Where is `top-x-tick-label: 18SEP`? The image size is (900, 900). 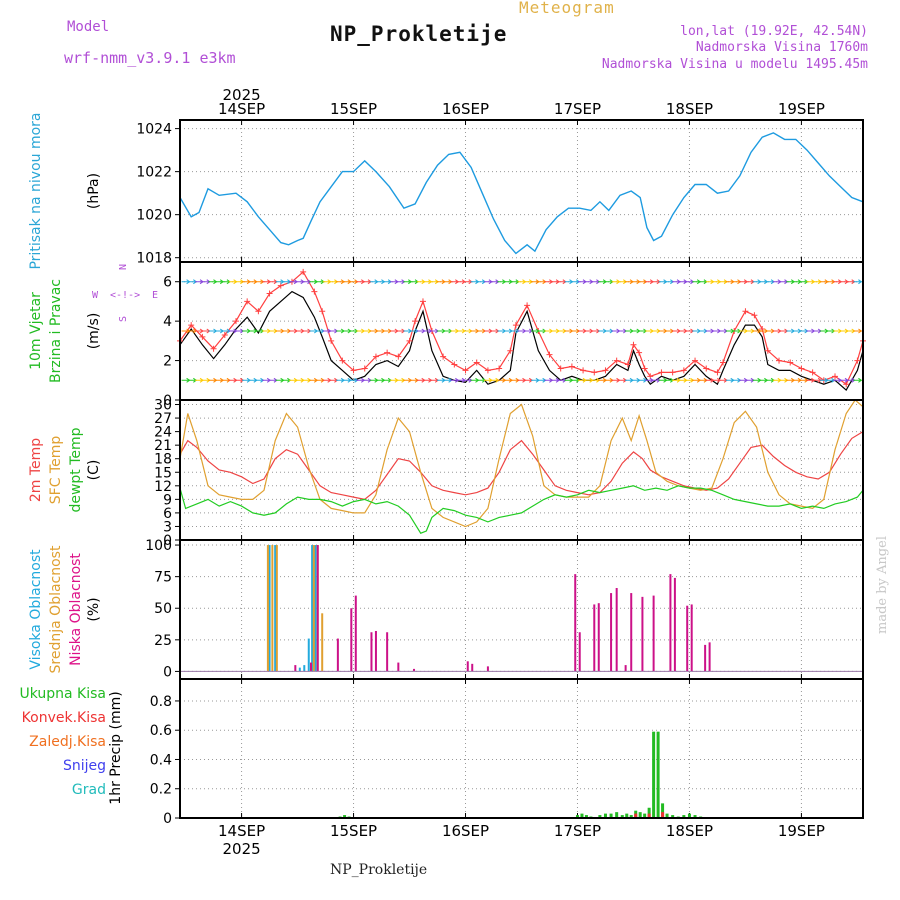 top-x-tick-label: 18SEP is located at coordinates (689, 109).